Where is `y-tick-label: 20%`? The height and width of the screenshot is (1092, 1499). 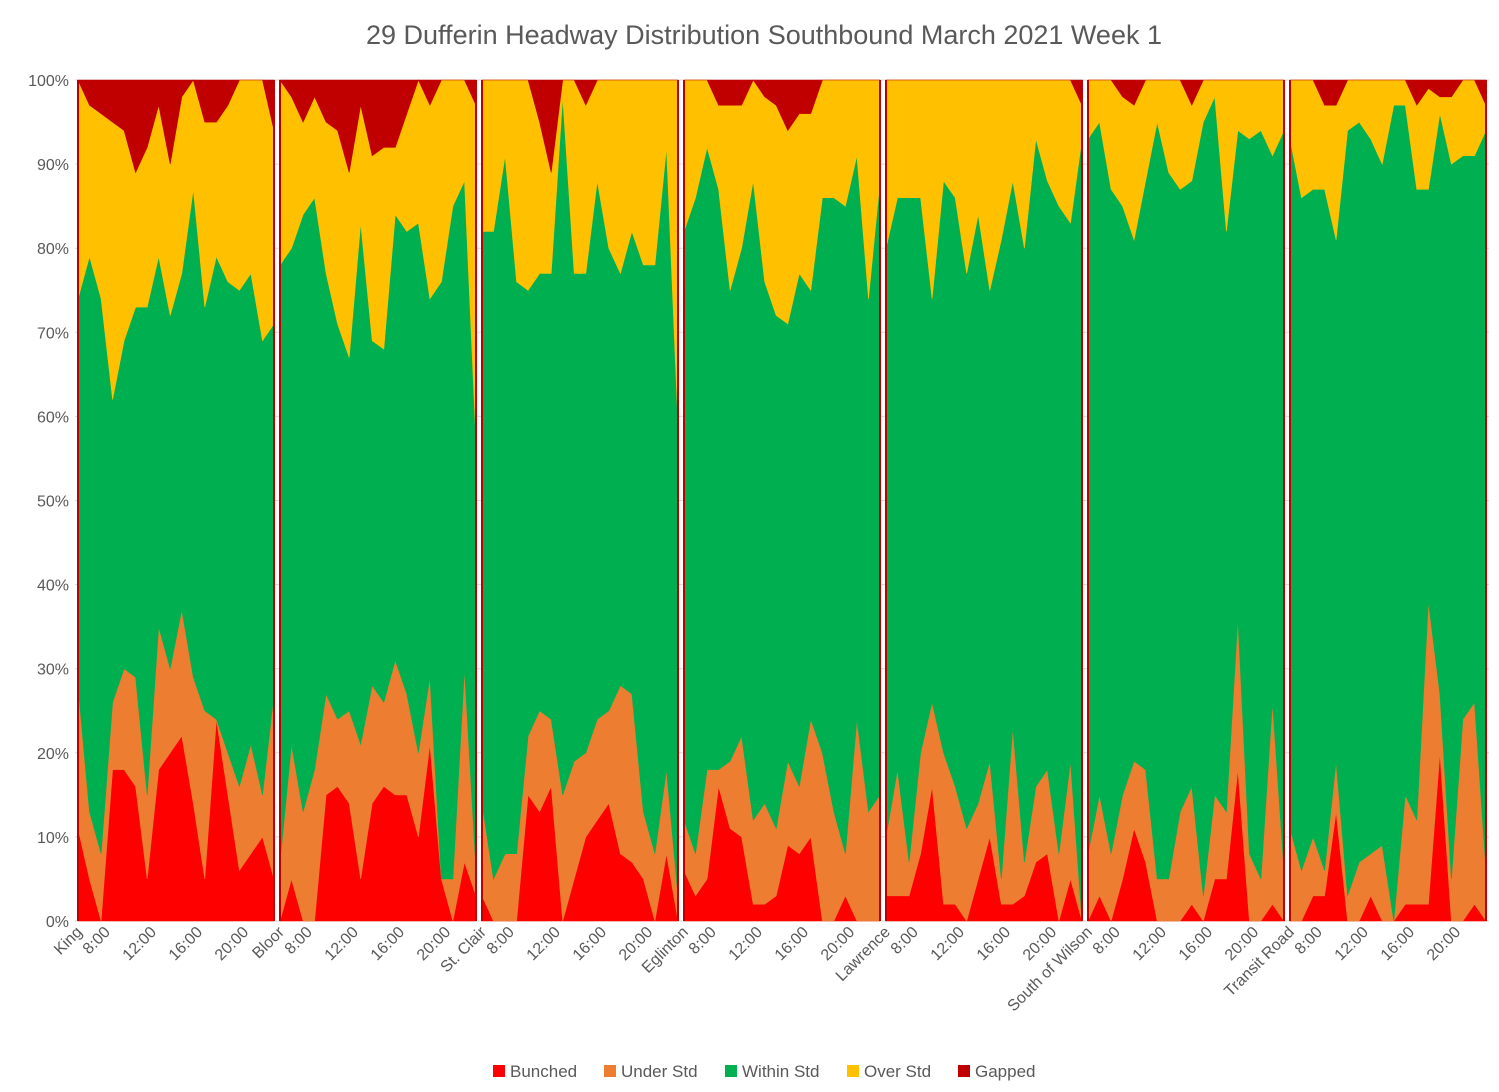
y-tick-label: 20% is located at coordinates (53, 754).